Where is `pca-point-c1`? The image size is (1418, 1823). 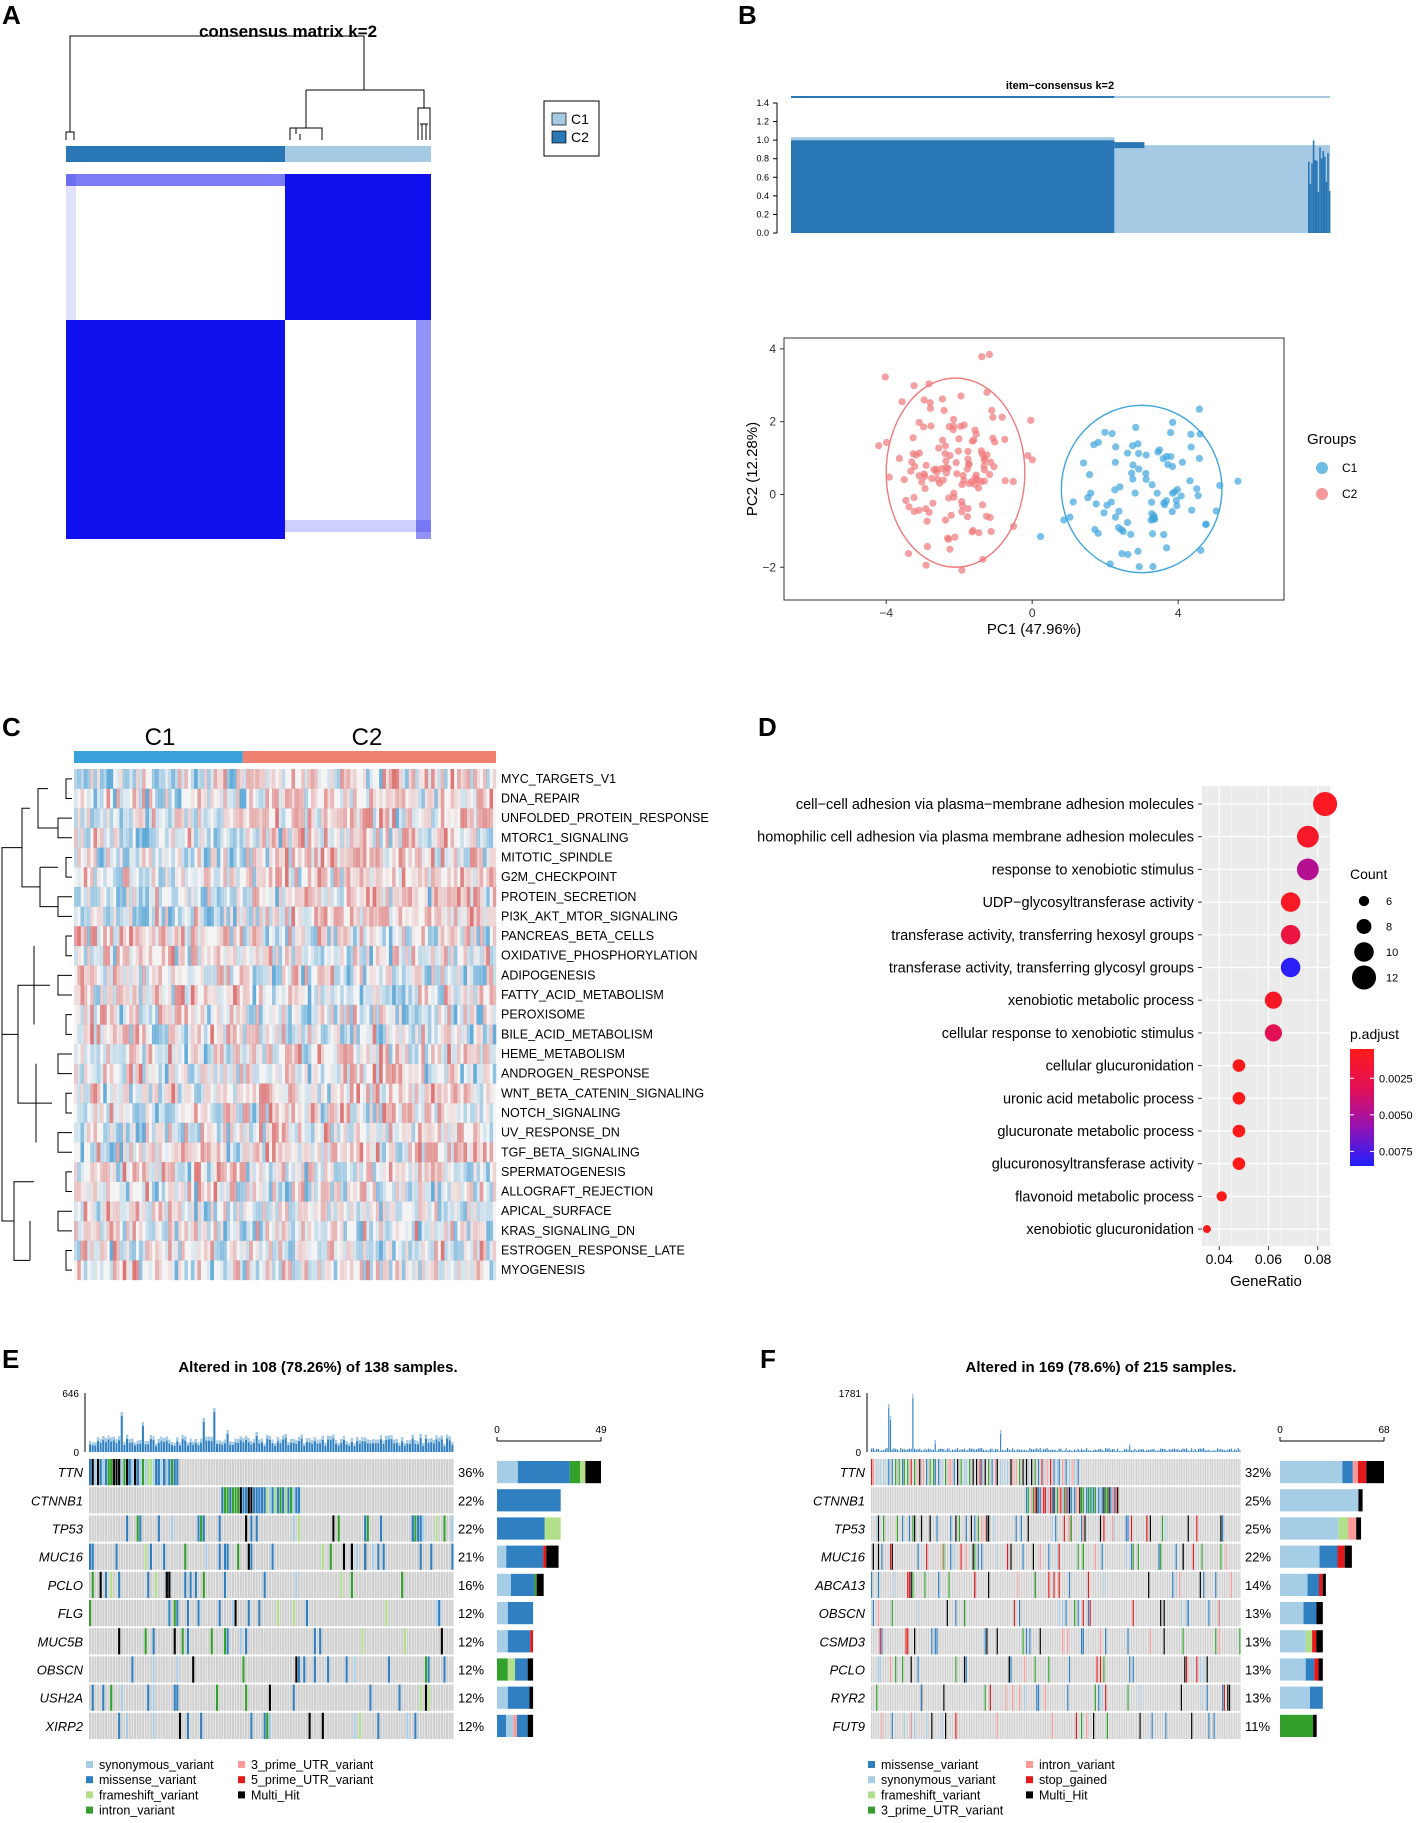 pca-point-c1 is located at coordinates (1139, 567).